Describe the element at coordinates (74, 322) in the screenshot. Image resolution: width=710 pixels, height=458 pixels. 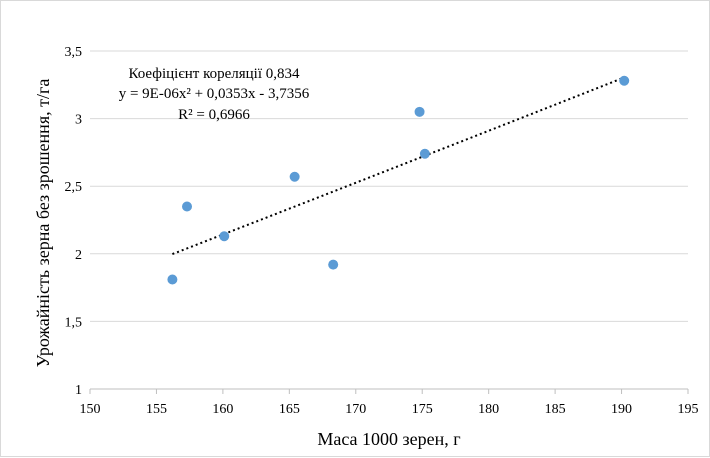
I see `y-tick-label: 1,5` at that location.